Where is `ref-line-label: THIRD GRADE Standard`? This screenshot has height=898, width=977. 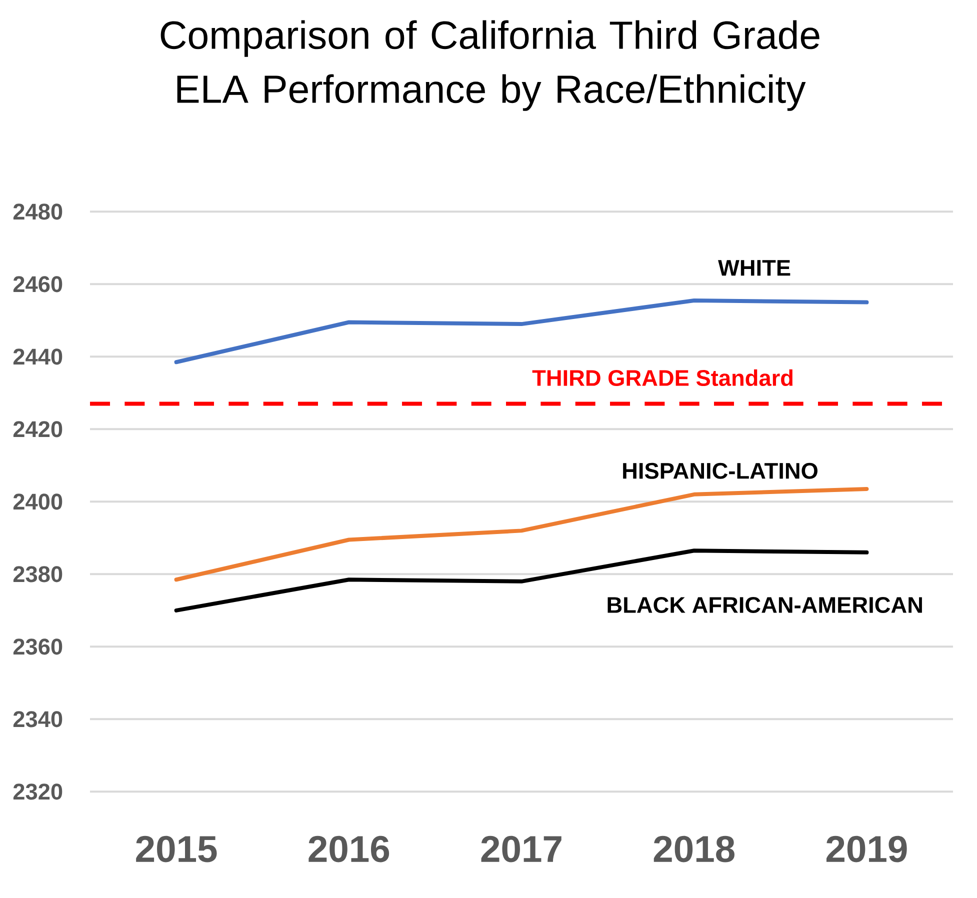
ref-line-label: THIRD GRADE Standard is located at coordinates (662, 377).